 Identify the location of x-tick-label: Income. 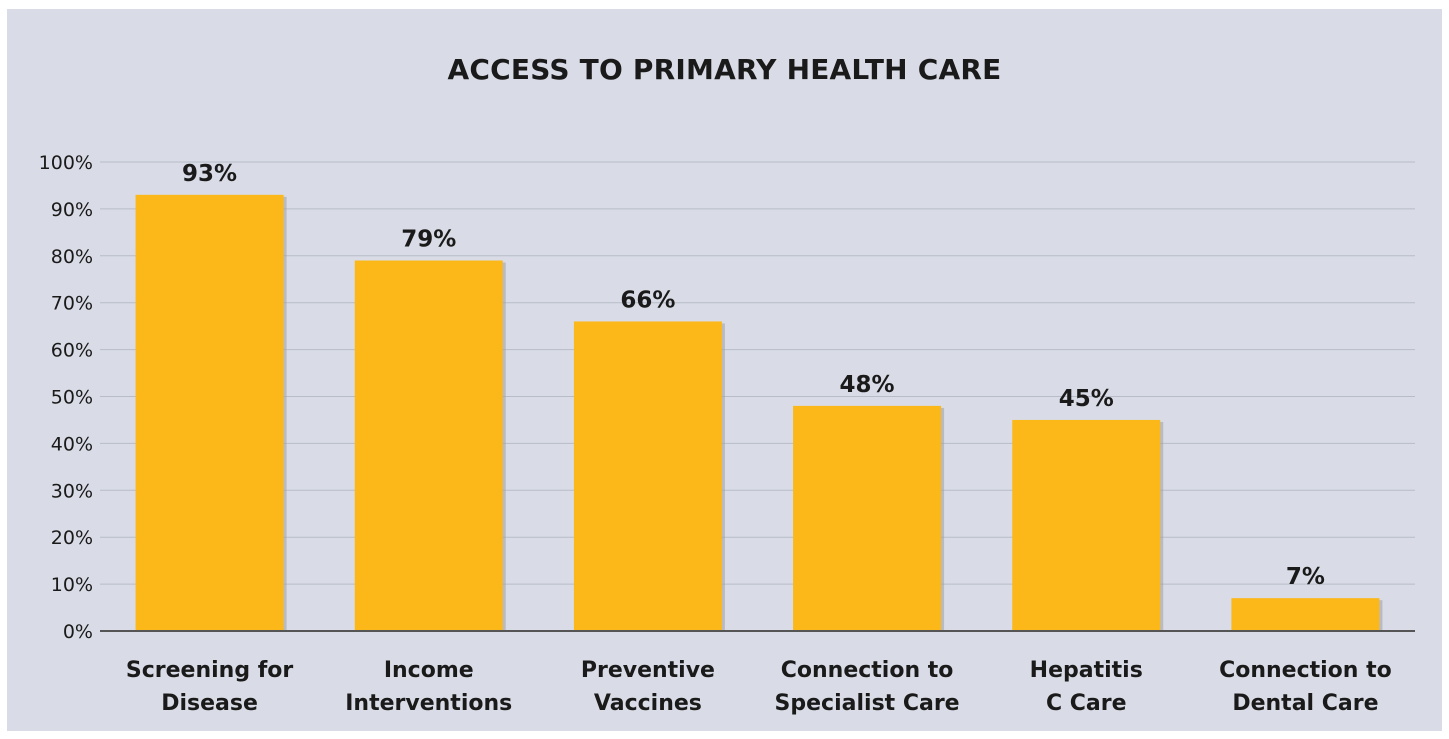
(429, 670).